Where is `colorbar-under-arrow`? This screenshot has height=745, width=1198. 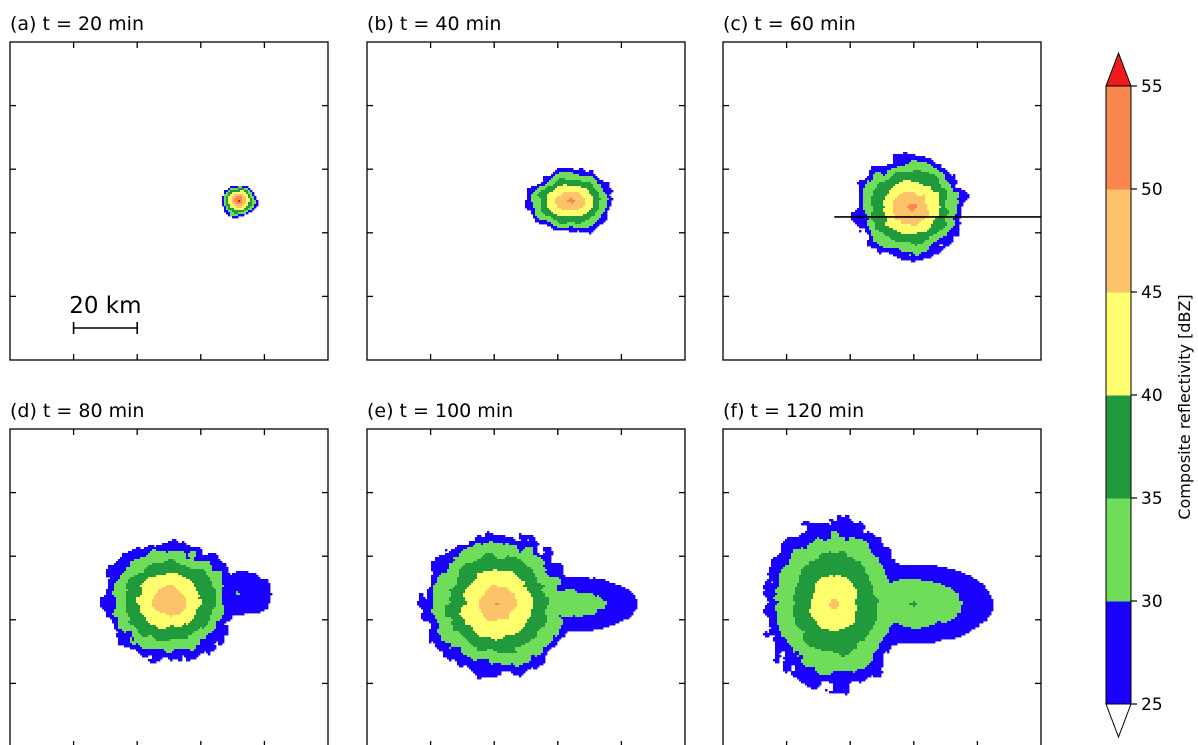
colorbar-under-arrow is located at coordinates (1118, 721).